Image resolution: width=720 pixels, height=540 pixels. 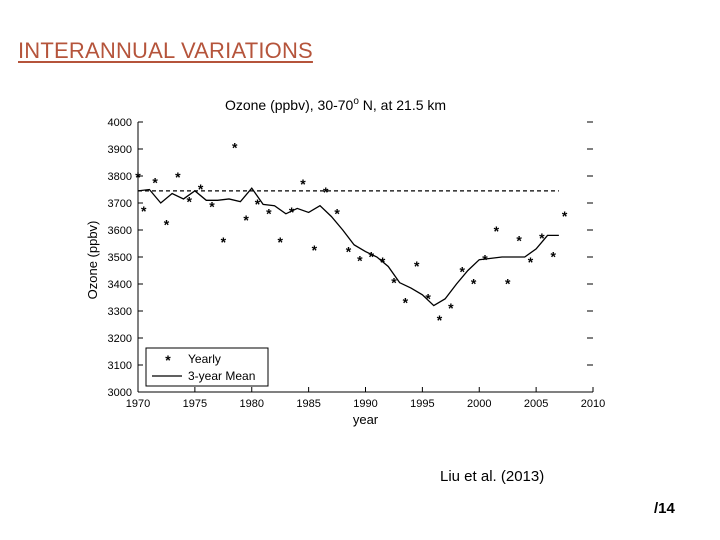 What do you see at coordinates (168, 360) in the screenshot?
I see `legend-yearly-marker: *` at bounding box center [168, 360].